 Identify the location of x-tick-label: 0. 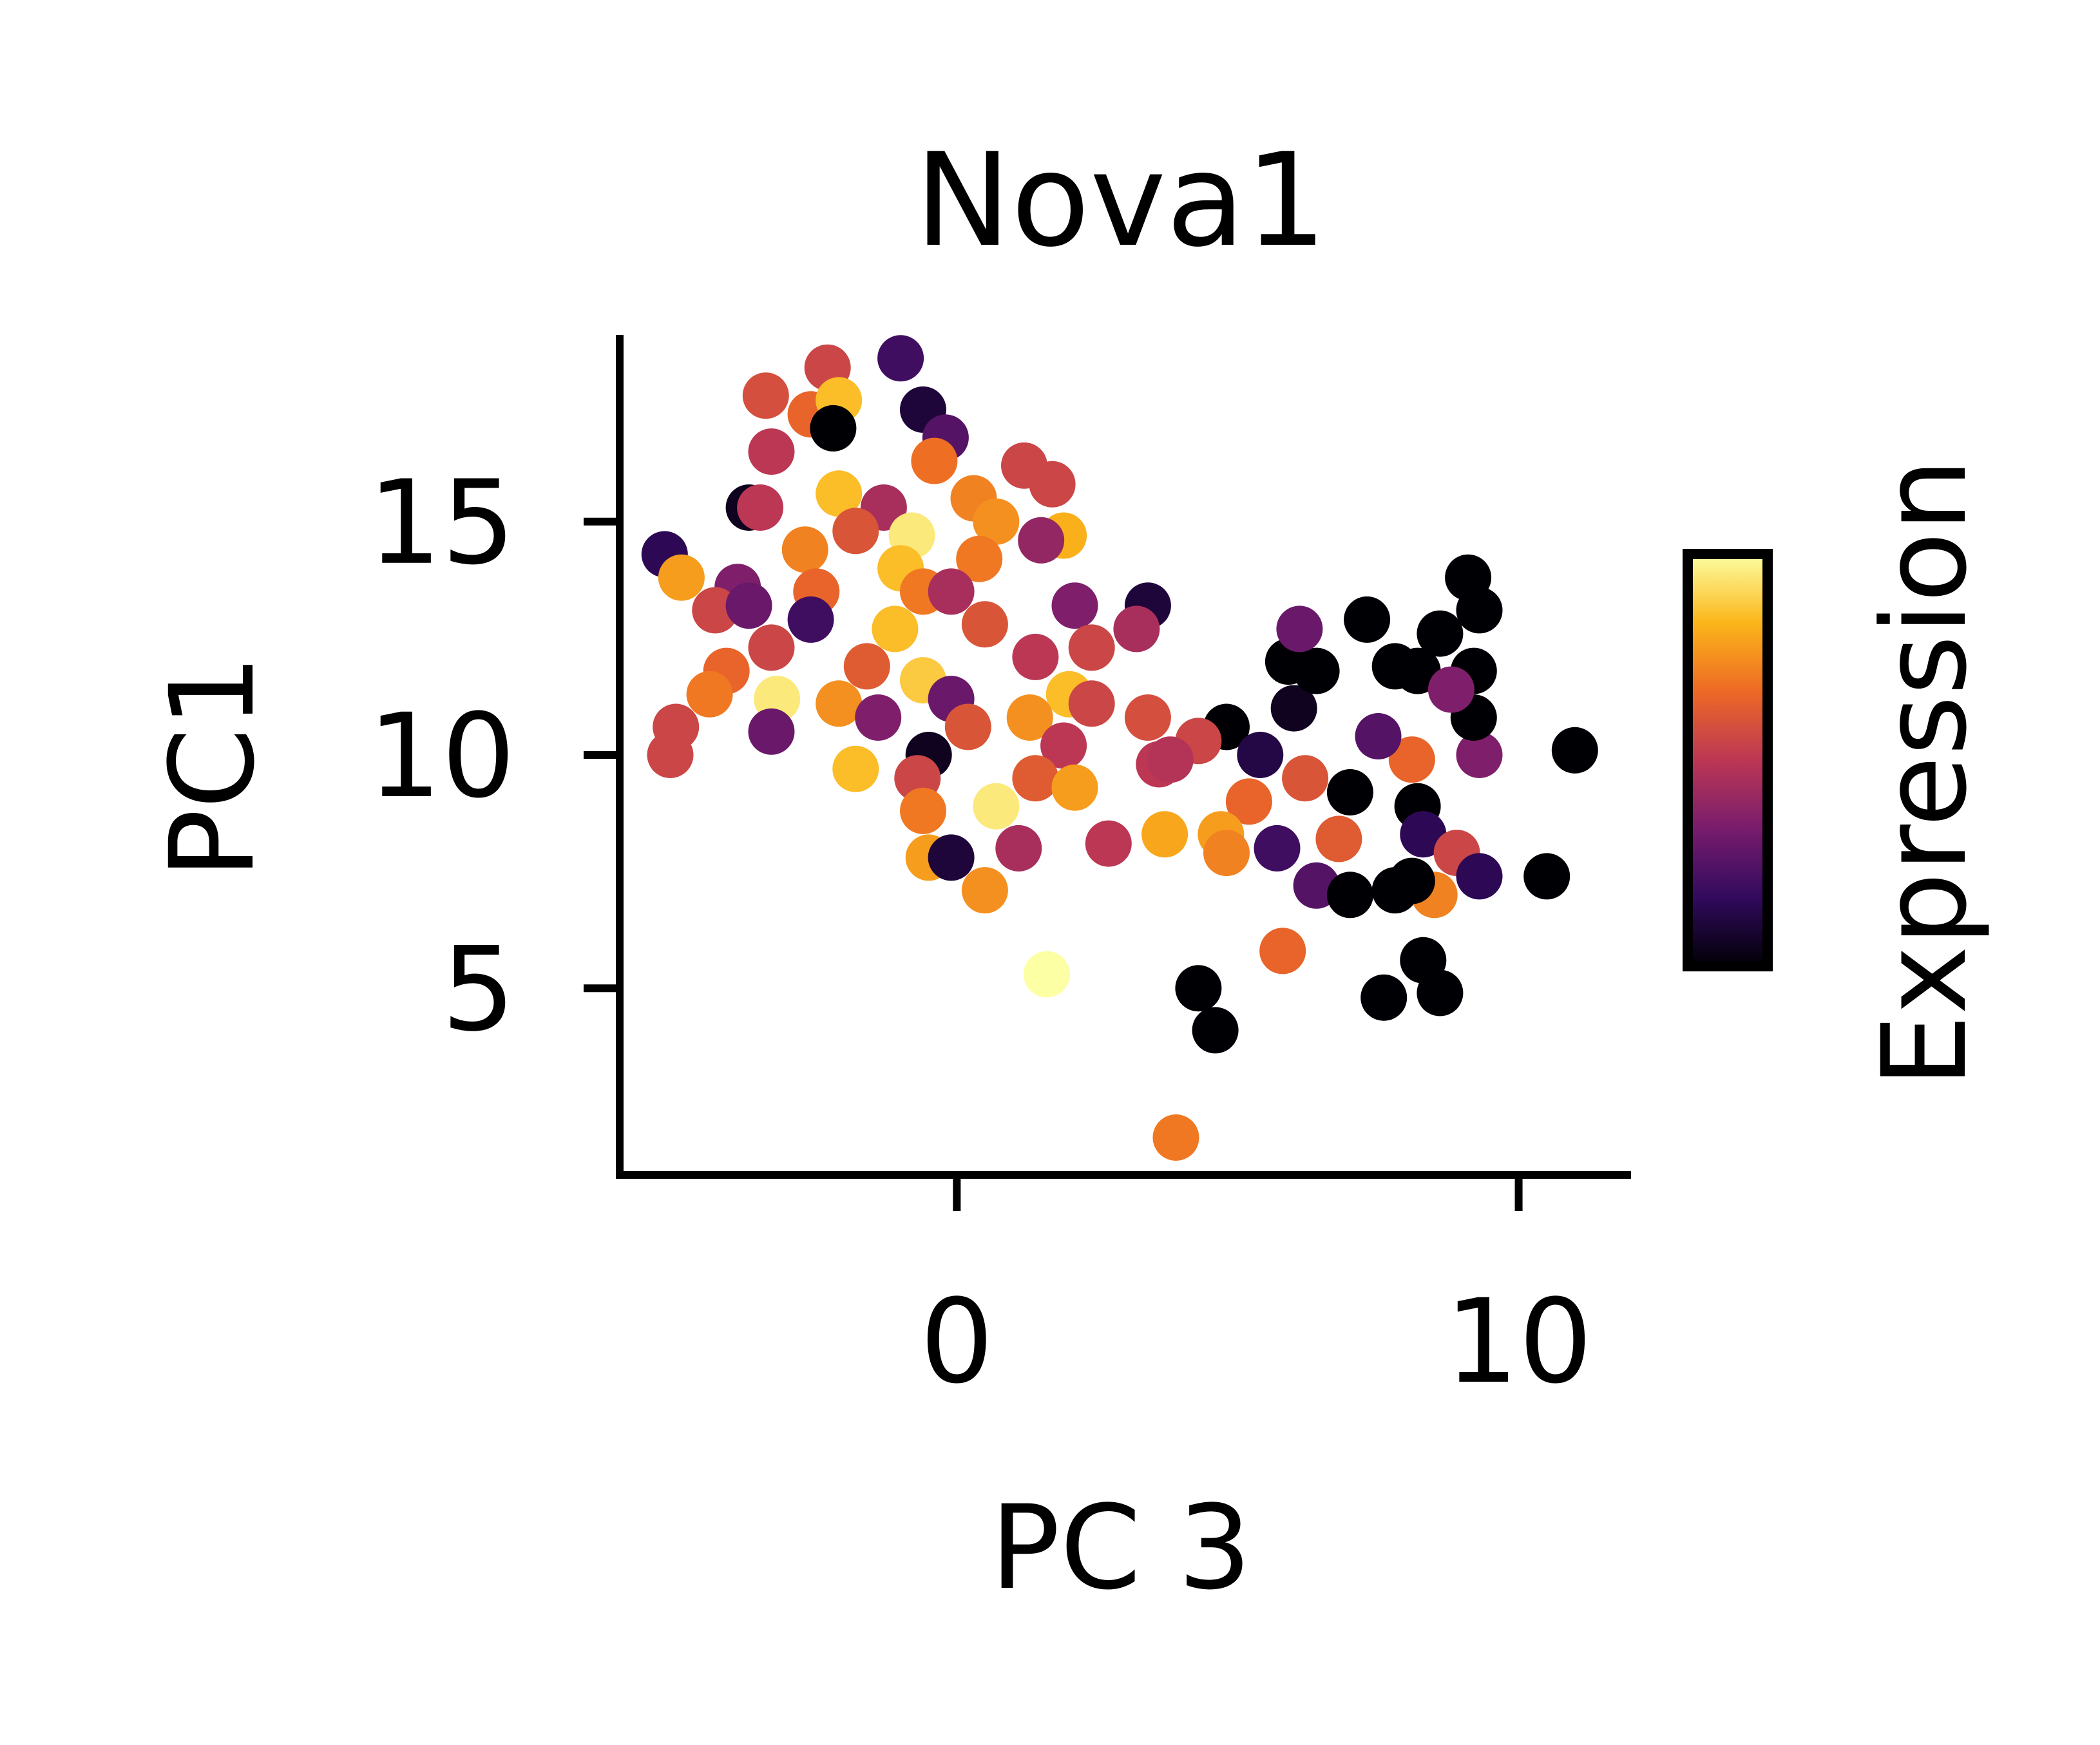
(957, 1342).